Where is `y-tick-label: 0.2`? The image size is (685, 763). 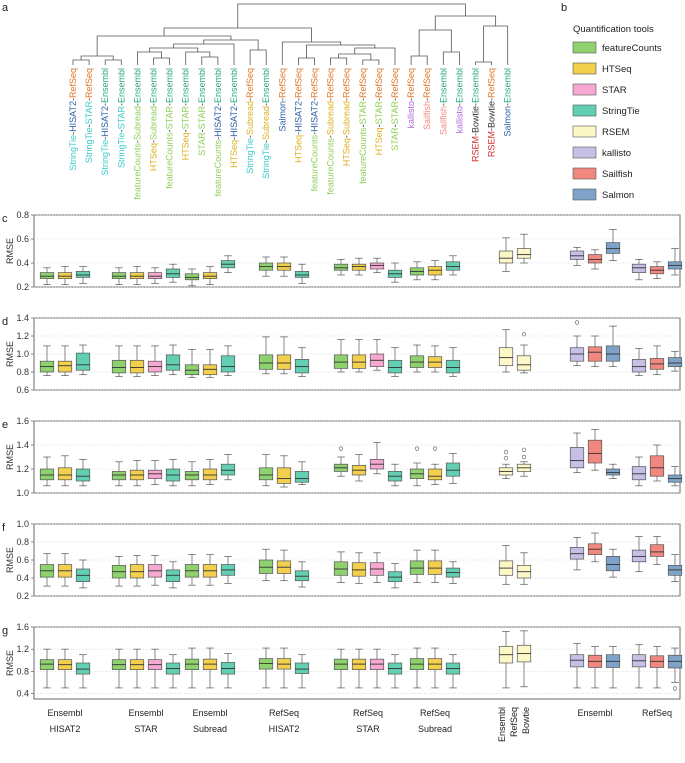
y-tick-label: 0.2 is located at coordinates (22, 287).